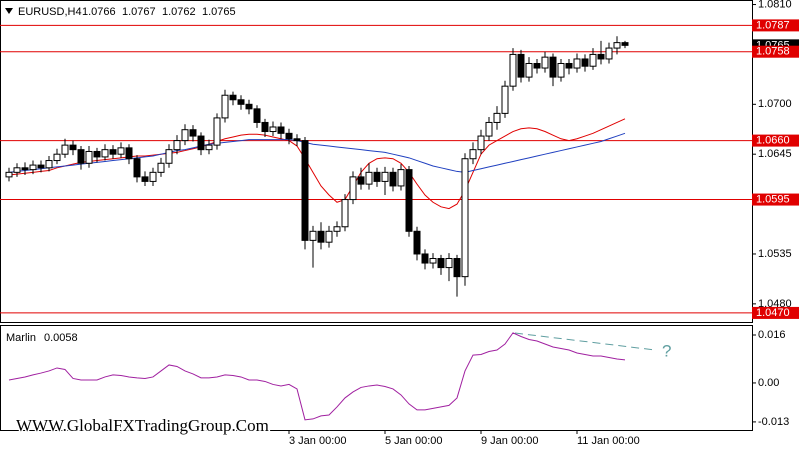  Describe the element at coordinates (775, 154) in the screenshot. I see `y-tick-label: 1.0645` at that location.